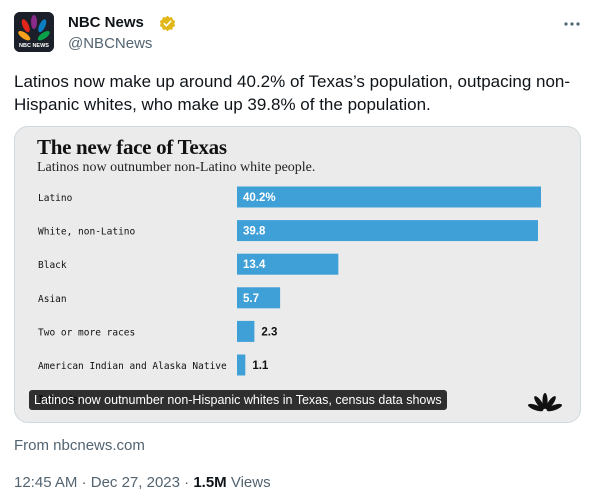 Image resolution: width=594 pixels, height=504 pixels. I want to click on source-link: From nbcnews.com, so click(79, 445).